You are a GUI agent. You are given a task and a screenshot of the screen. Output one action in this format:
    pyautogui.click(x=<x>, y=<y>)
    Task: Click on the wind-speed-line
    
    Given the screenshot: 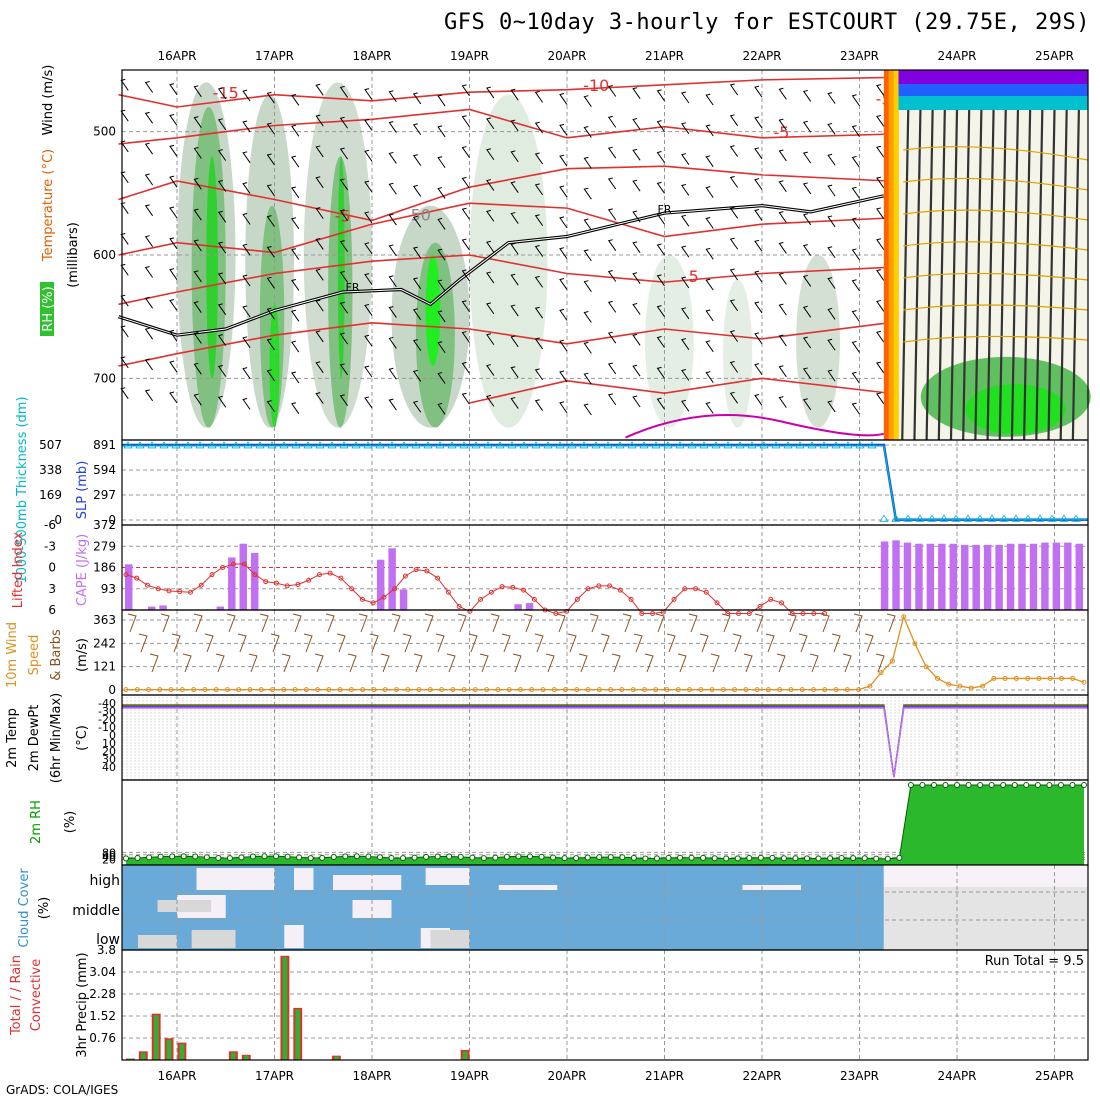 What is the action you would take?
    pyautogui.click(x=605, y=652)
    